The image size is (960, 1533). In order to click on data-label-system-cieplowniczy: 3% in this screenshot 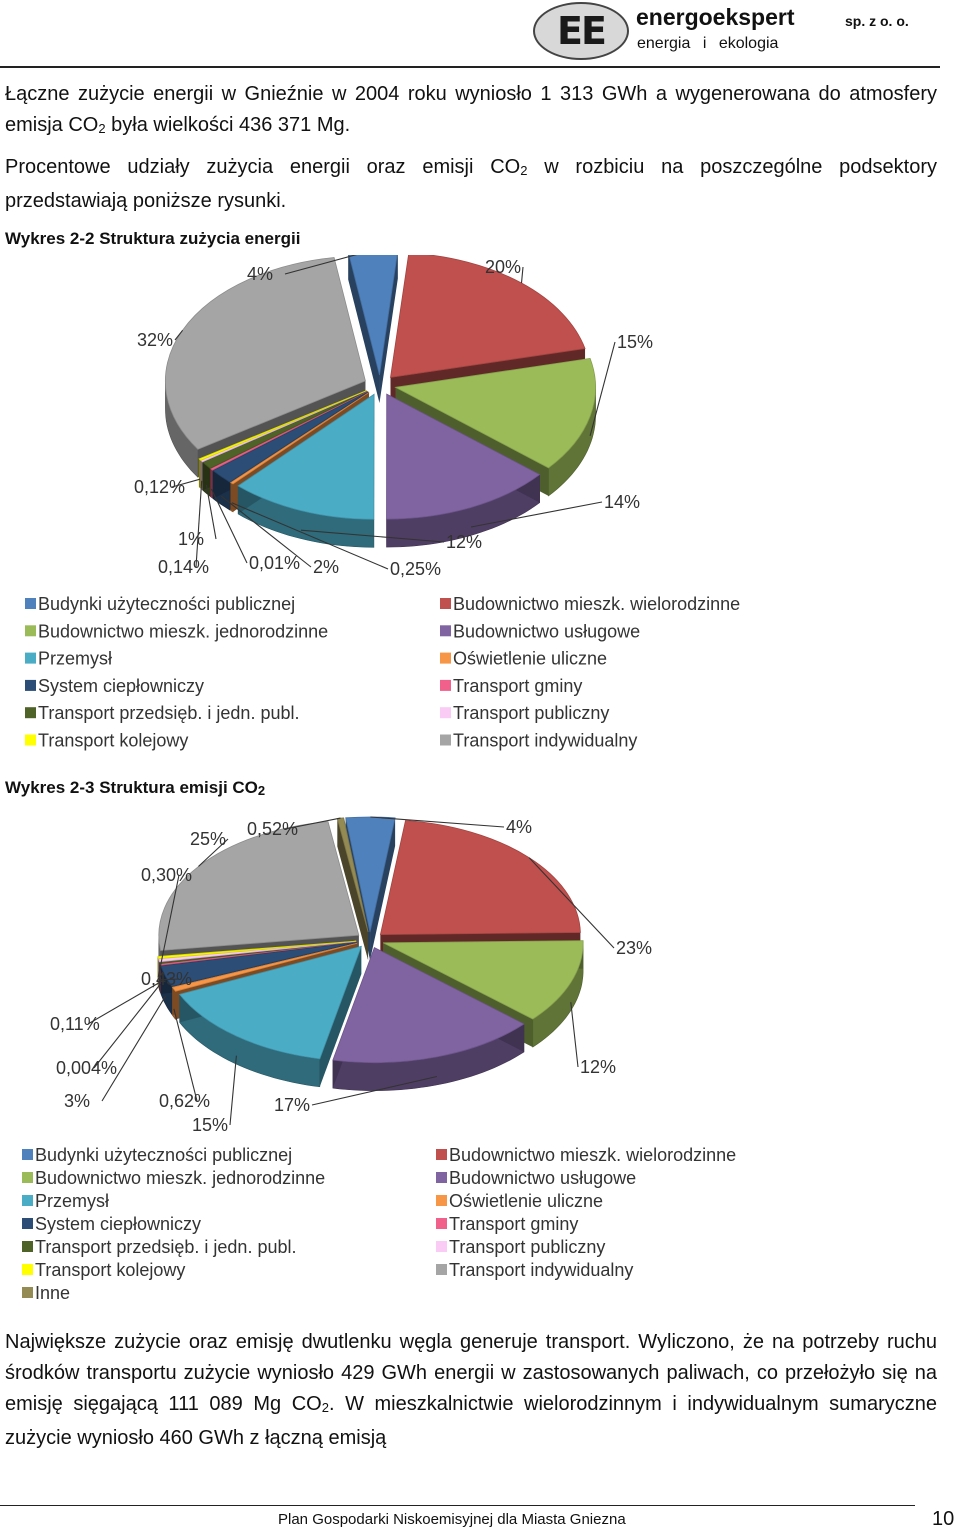, I will do `click(77, 1101)`.